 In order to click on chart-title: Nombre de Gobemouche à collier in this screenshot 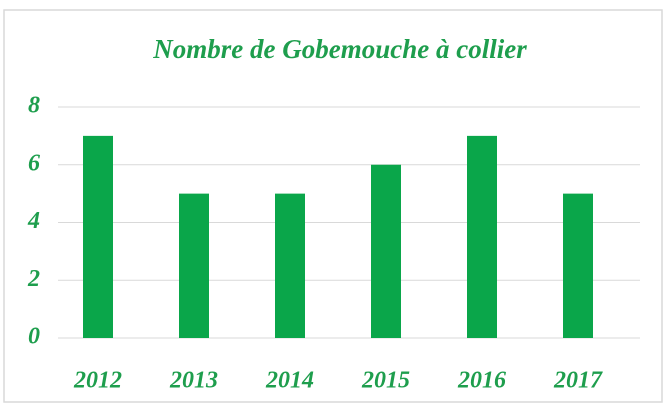, I will do `click(339, 49)`.